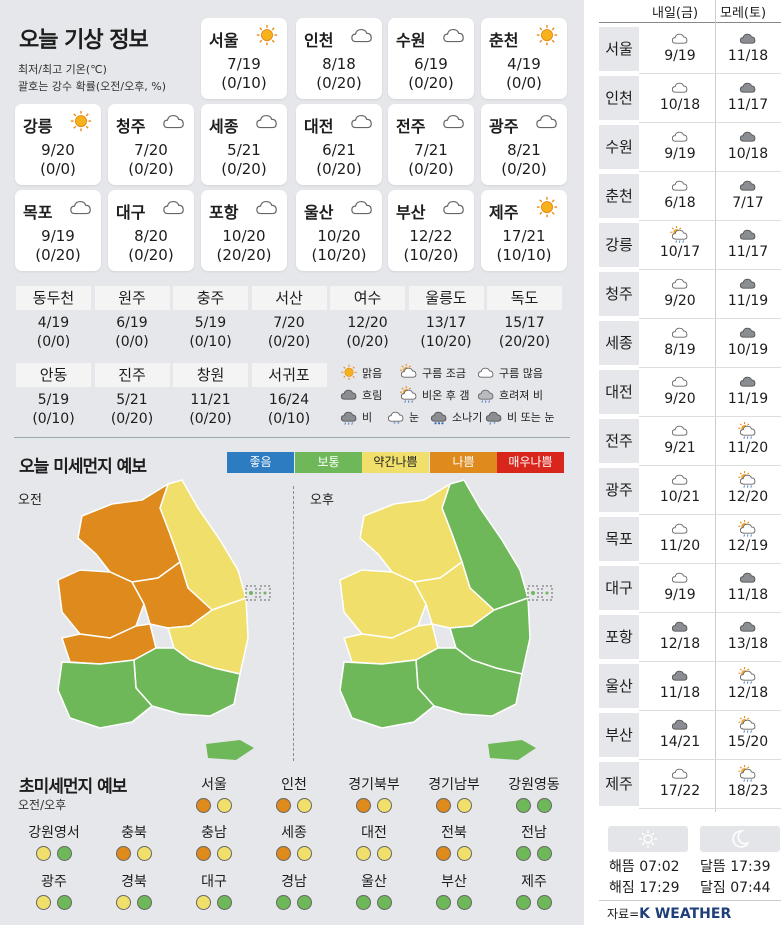 This screenshot has width=781, height=925. I want to click on tomorrow-temp: 14/21, so click(680, 742).